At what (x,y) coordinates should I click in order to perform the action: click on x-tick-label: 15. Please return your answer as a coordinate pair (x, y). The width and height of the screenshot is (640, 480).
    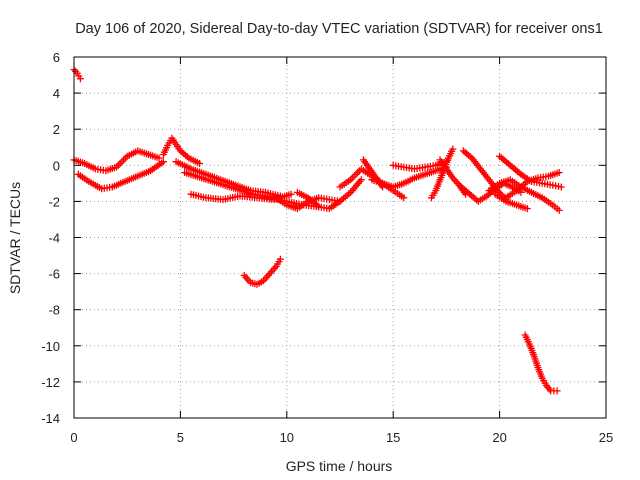
    Looking at the image, I should click on (393, 437).